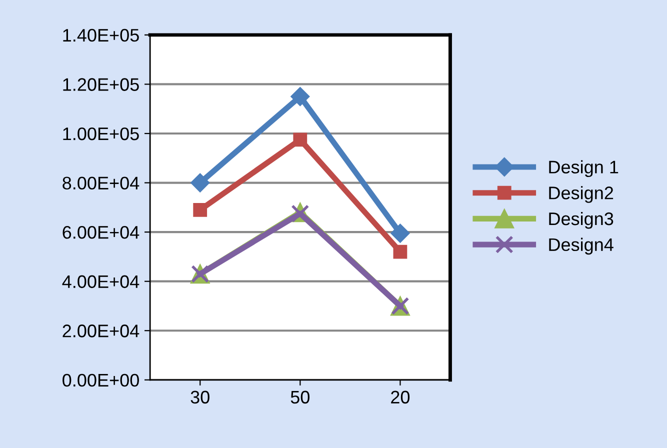 This screenshot has height=448, width=667. Describe the element at coordinates (583, 169) in the screenshot. I see `legend-label: Design 1` at that location.